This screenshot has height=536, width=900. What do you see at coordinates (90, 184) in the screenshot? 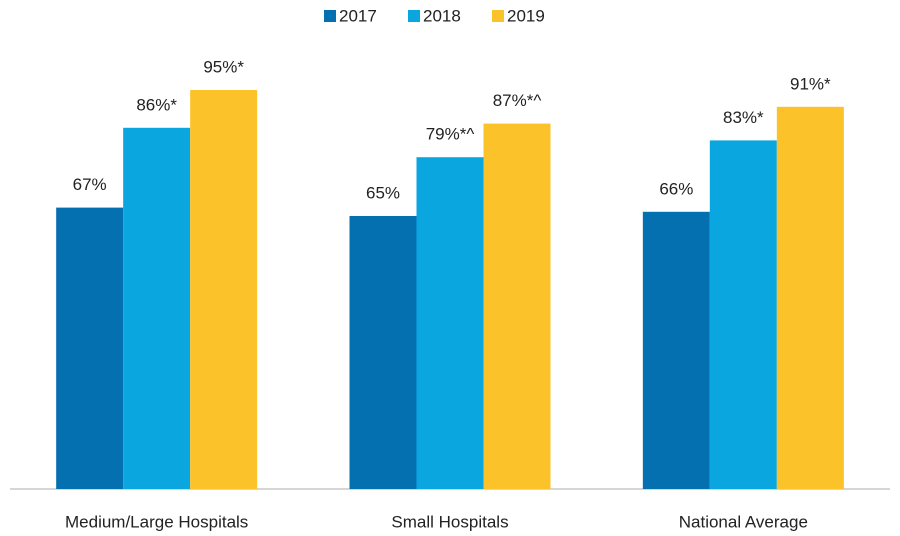
I see `value-label: 67%` at bounding box center [90, 184].